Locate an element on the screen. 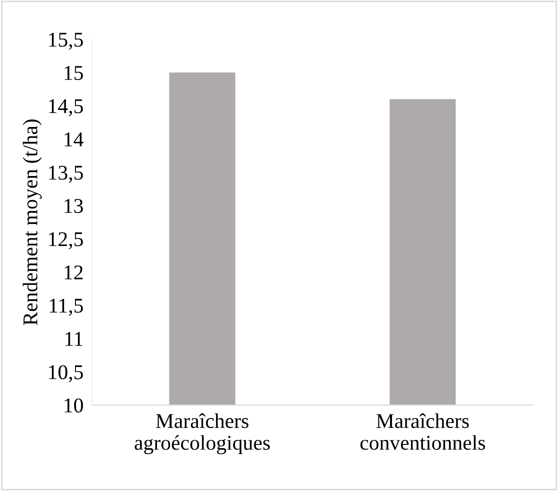 Image resolution: width=558 pixels, height=491 pixels. y-tick-label: 12,5 is located at coordinates (66, 241).